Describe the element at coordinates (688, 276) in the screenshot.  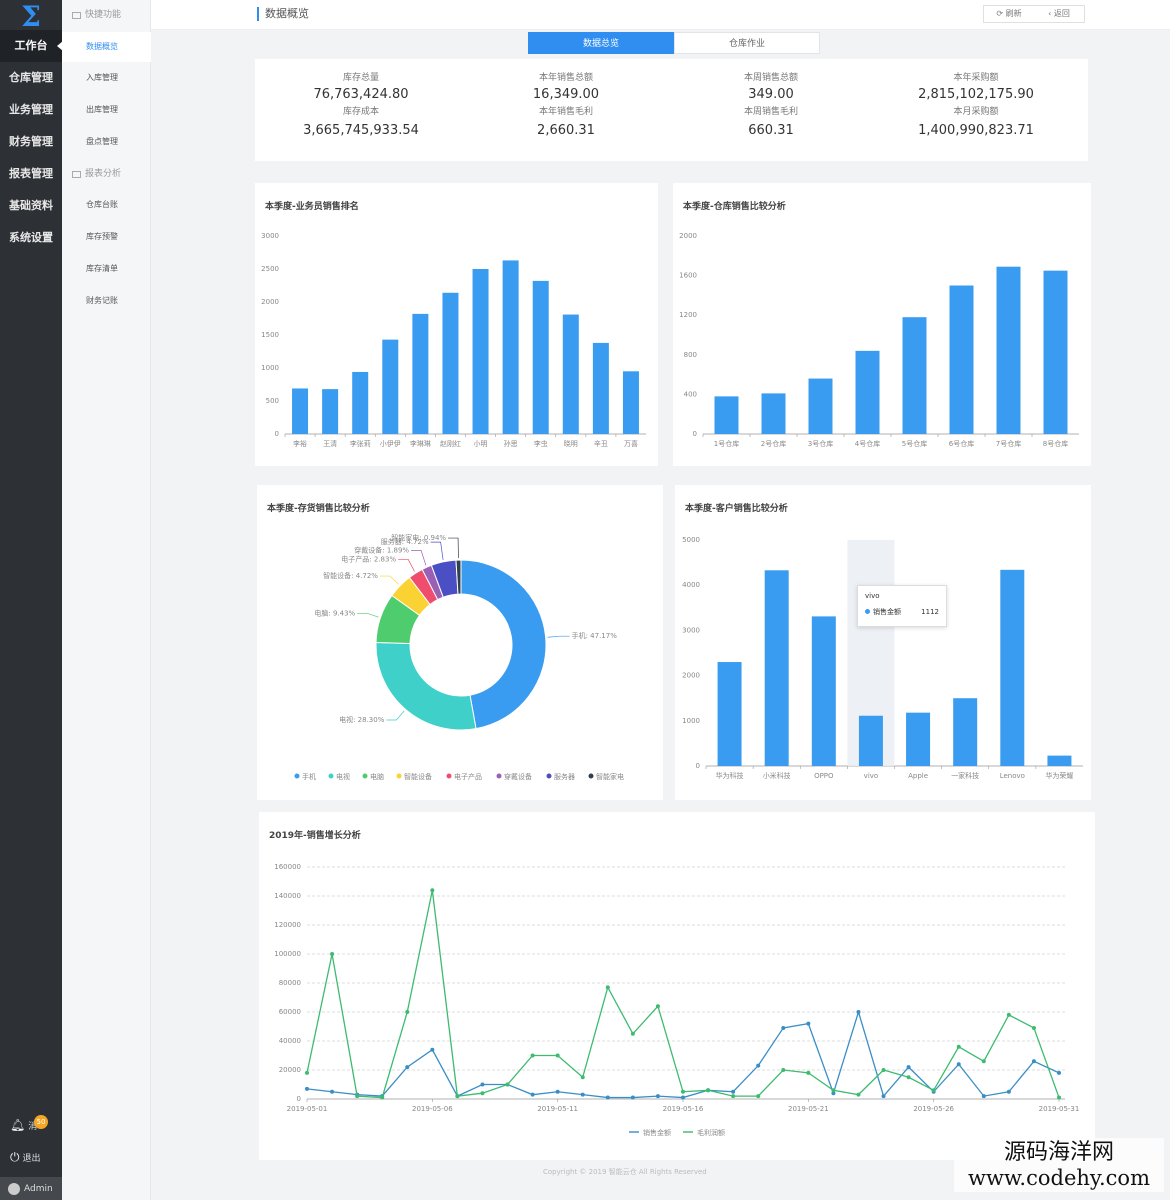
I see `y-tick-label: 1600` at that location.